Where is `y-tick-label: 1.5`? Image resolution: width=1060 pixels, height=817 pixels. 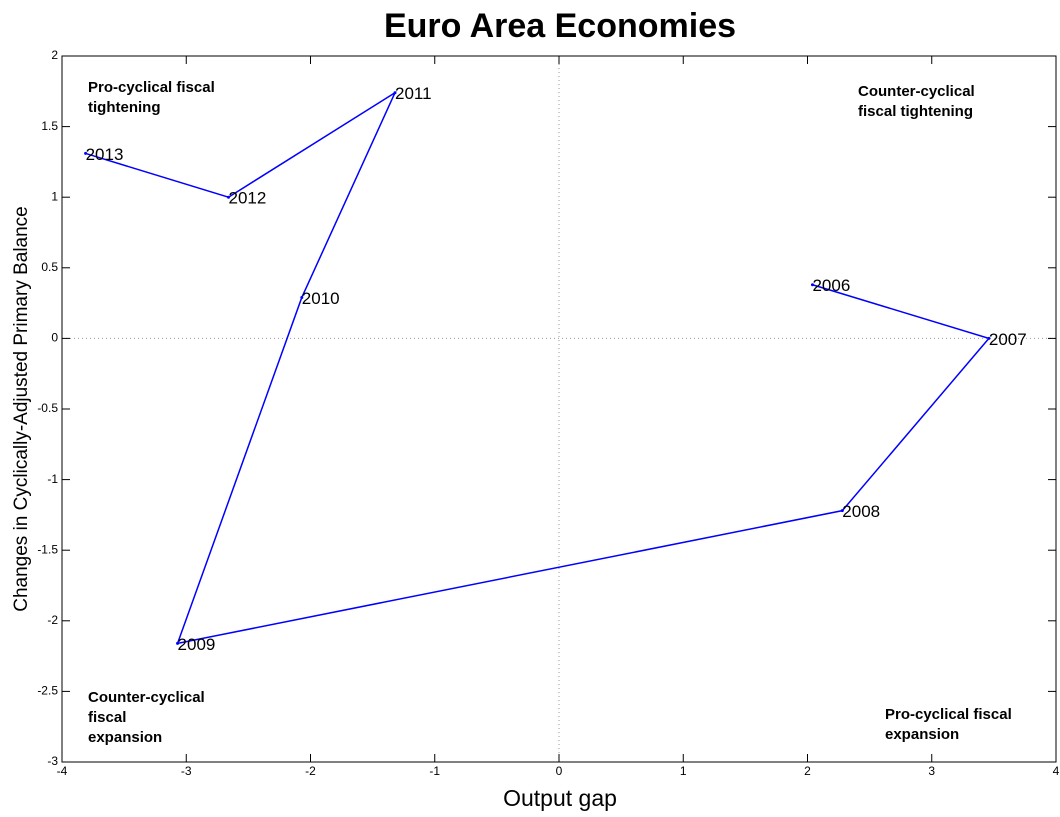 y-tick-label: 1.5 is located at coordinates (49, 126).